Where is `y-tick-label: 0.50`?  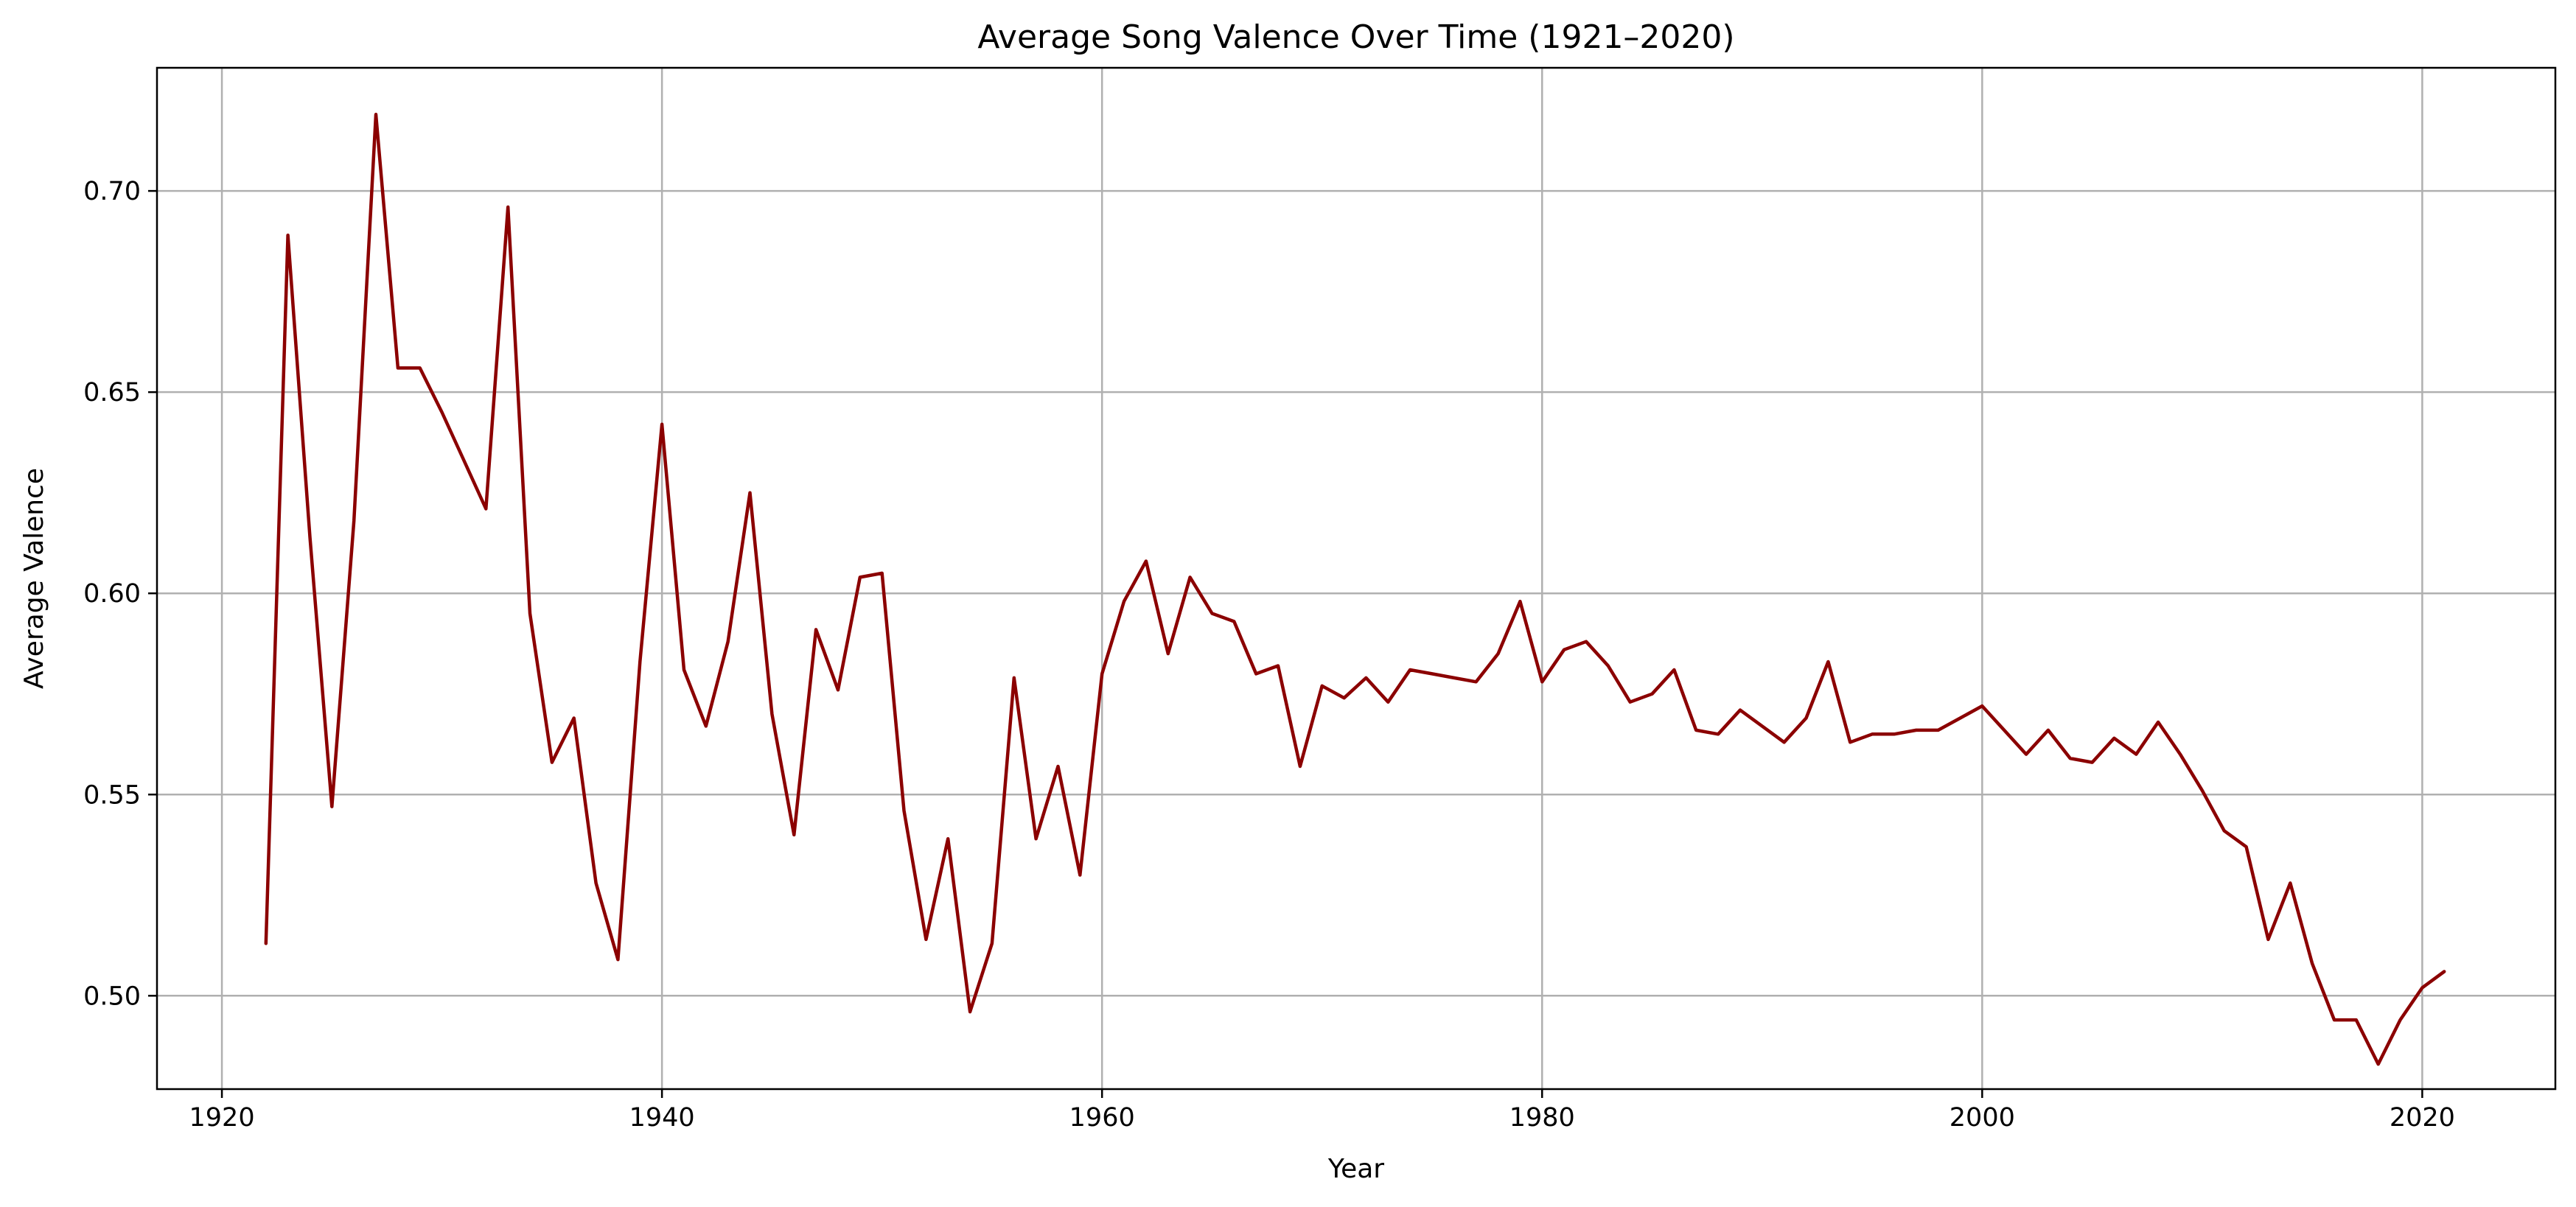
y-tick-label: 0.50 is located at coordinates (112, 996).